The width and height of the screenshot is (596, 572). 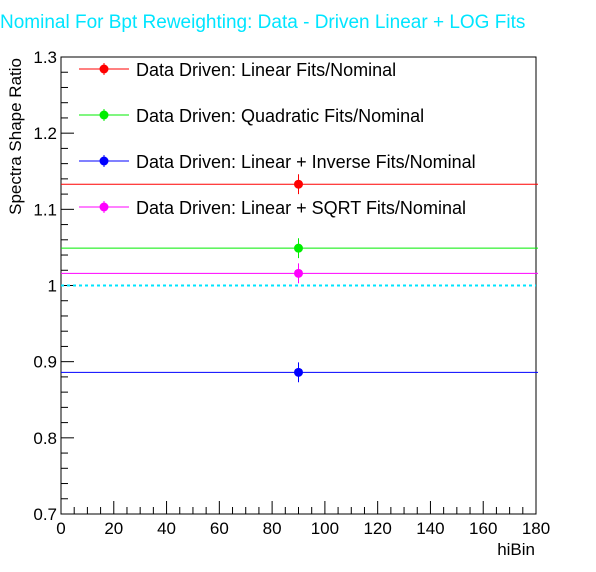 What do you see at coordinates (45, 57) in the screenshot?
I see `y-tick-label: 1.3` at bounding box center [45, 57].